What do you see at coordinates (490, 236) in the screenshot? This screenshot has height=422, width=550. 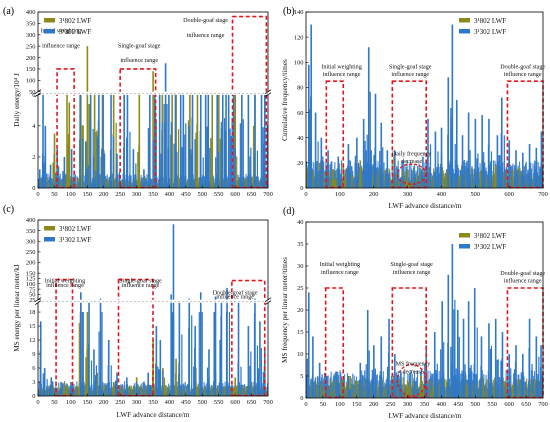 I see `legend-label: 3¹802 LWF` at bounding box center [490, 236].